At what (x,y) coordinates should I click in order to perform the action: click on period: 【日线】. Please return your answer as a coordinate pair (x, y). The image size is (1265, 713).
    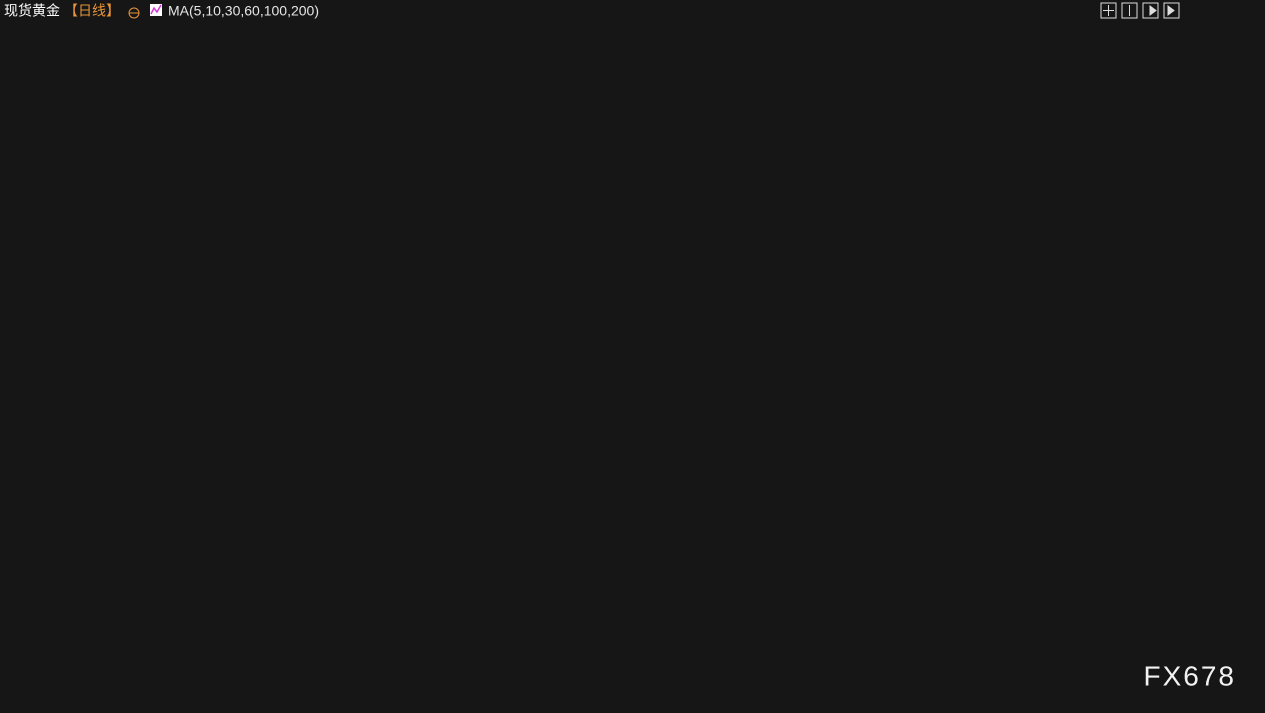
    Looking at the image, I should click on (92, 11).